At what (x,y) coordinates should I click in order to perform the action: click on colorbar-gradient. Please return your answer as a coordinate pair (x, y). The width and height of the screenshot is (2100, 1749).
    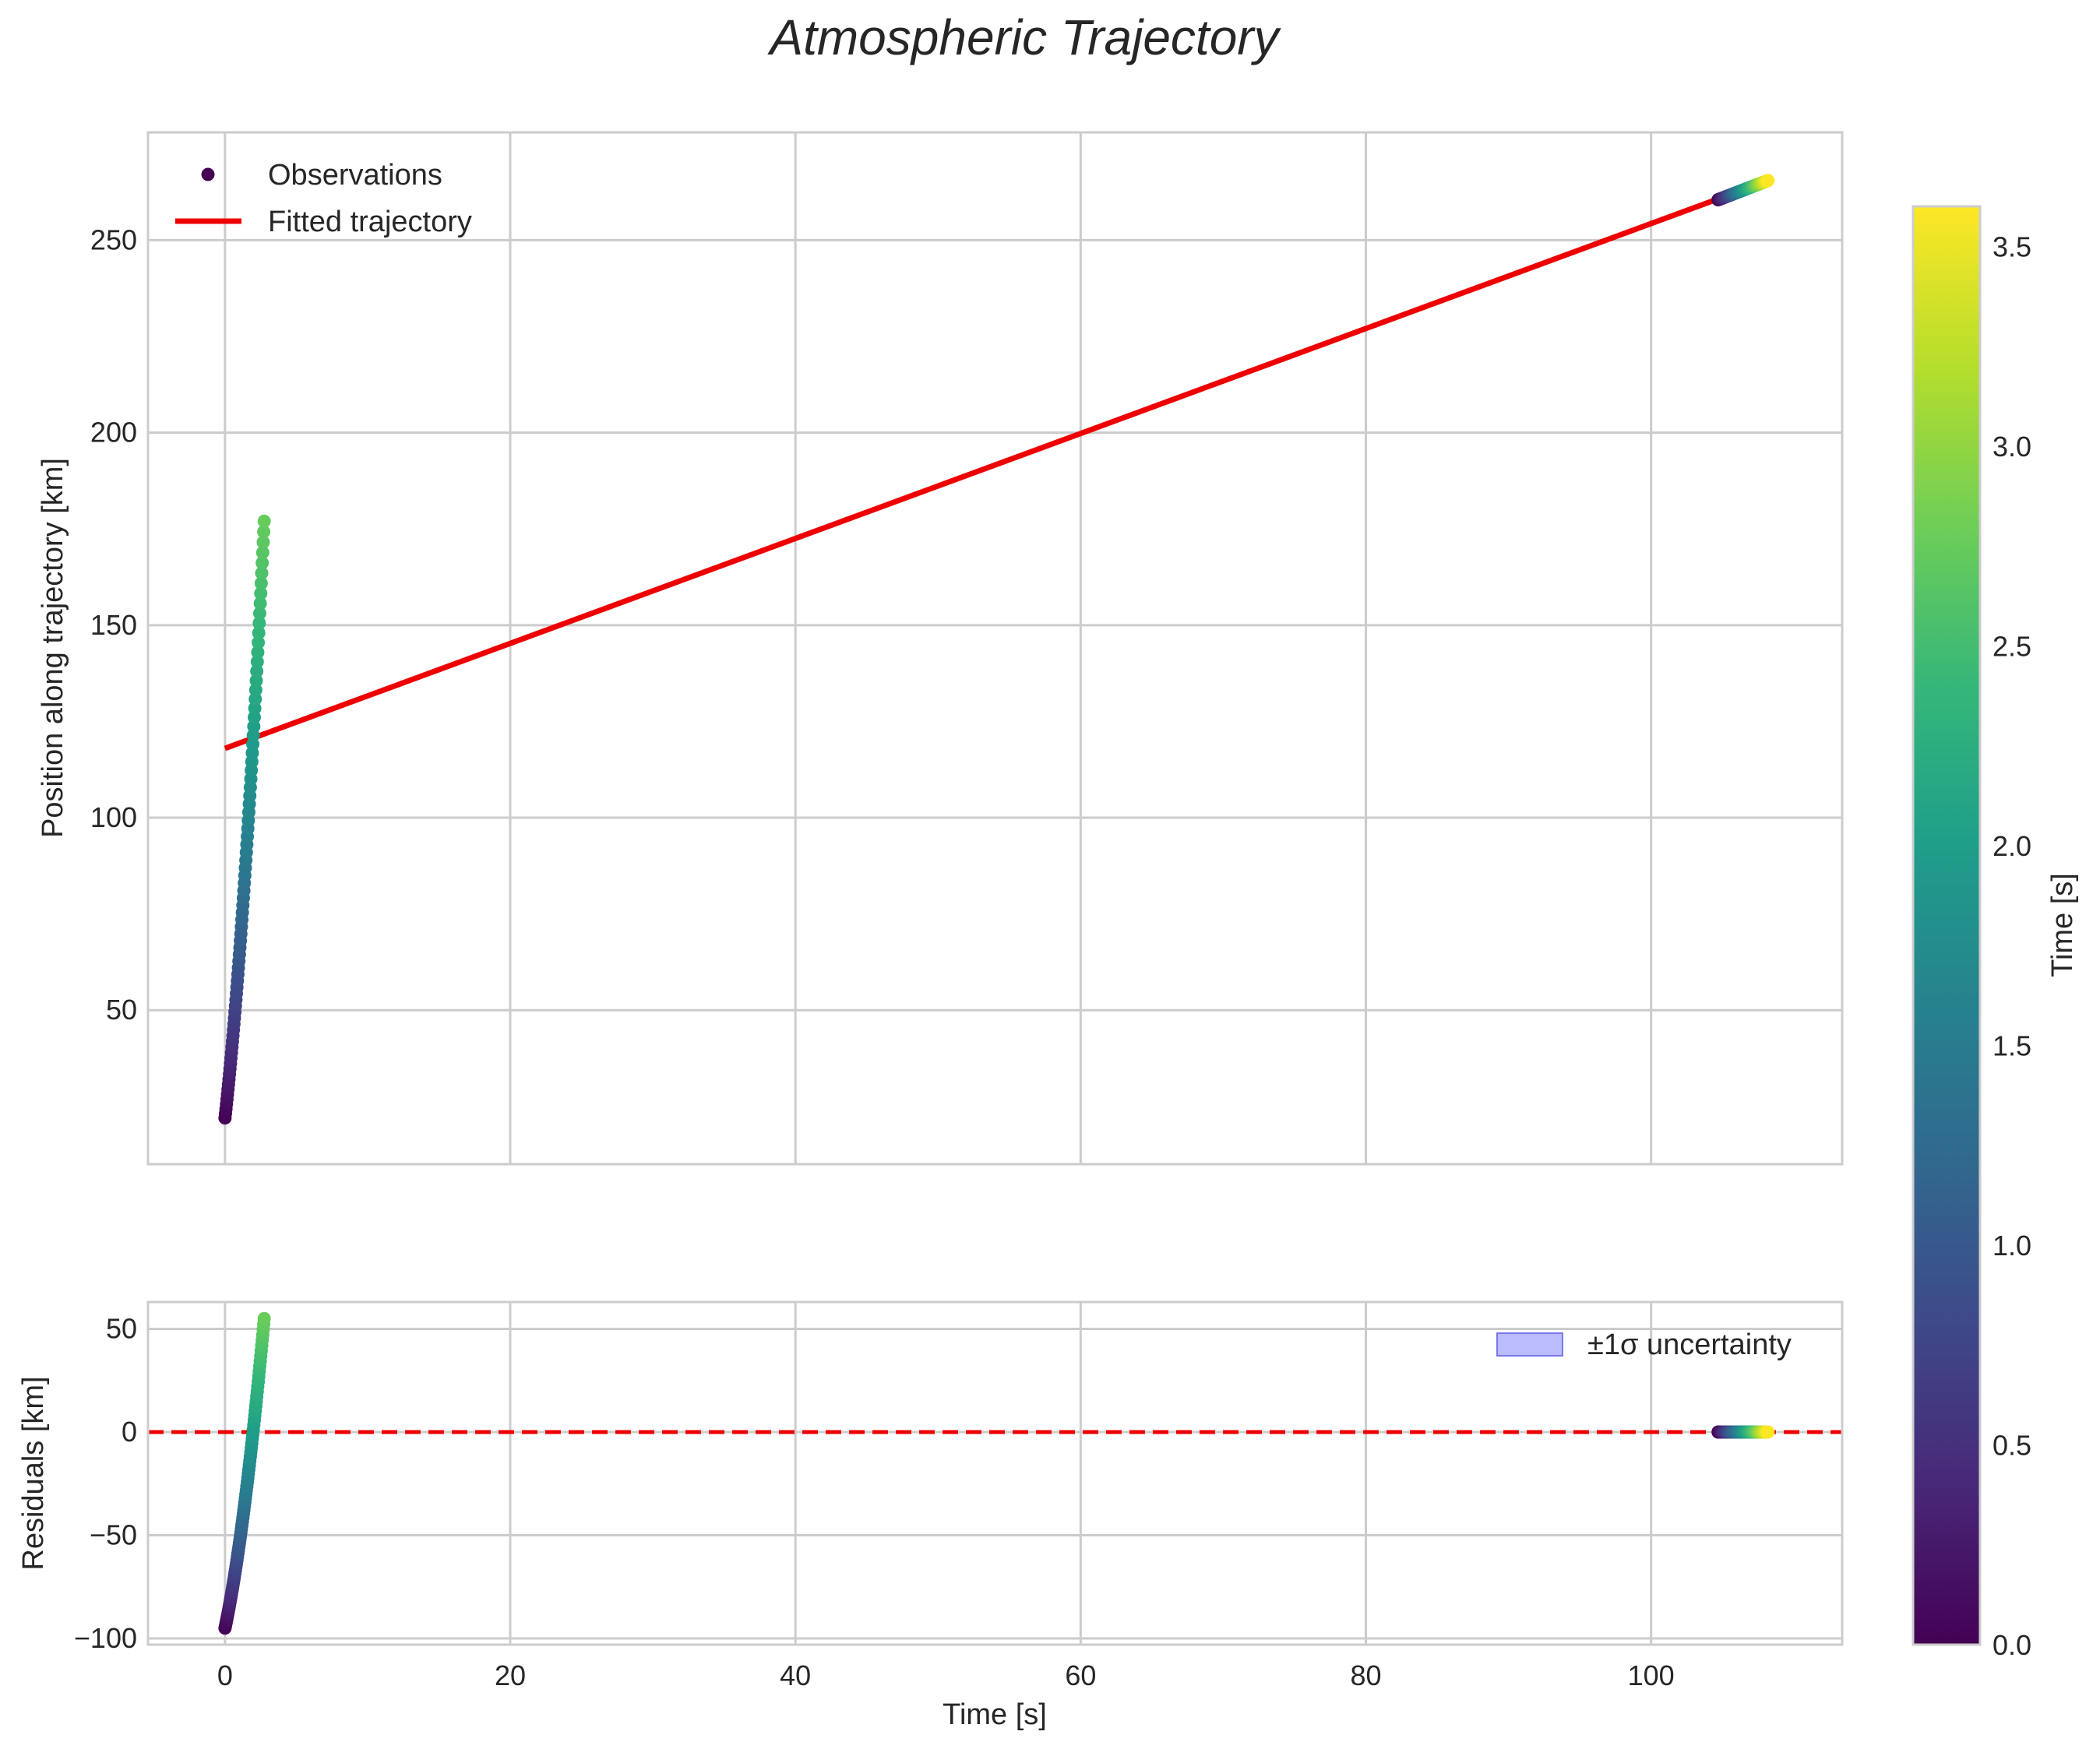
    Looking at the image, I should click on (1946, 925).